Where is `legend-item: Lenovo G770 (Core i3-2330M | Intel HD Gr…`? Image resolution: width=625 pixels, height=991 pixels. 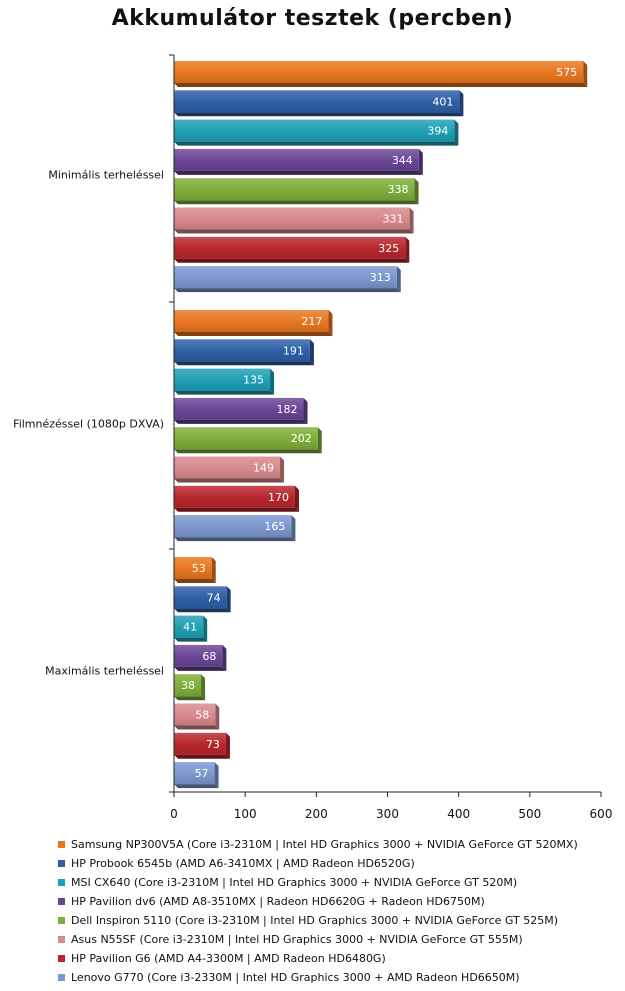
legend-item: Lenovo G770 (Core i3-2330M | Intel HD Gr… is located at coordinates (318, 977).